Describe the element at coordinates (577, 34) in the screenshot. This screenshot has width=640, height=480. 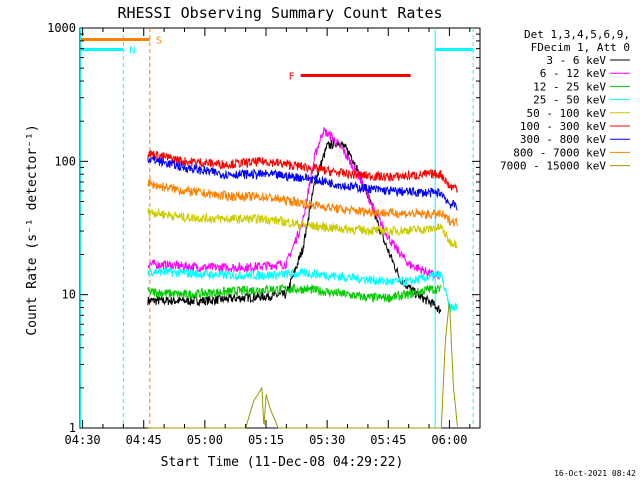
I see `legend-header: Det 1,3,4,5,6,9,` at that location.